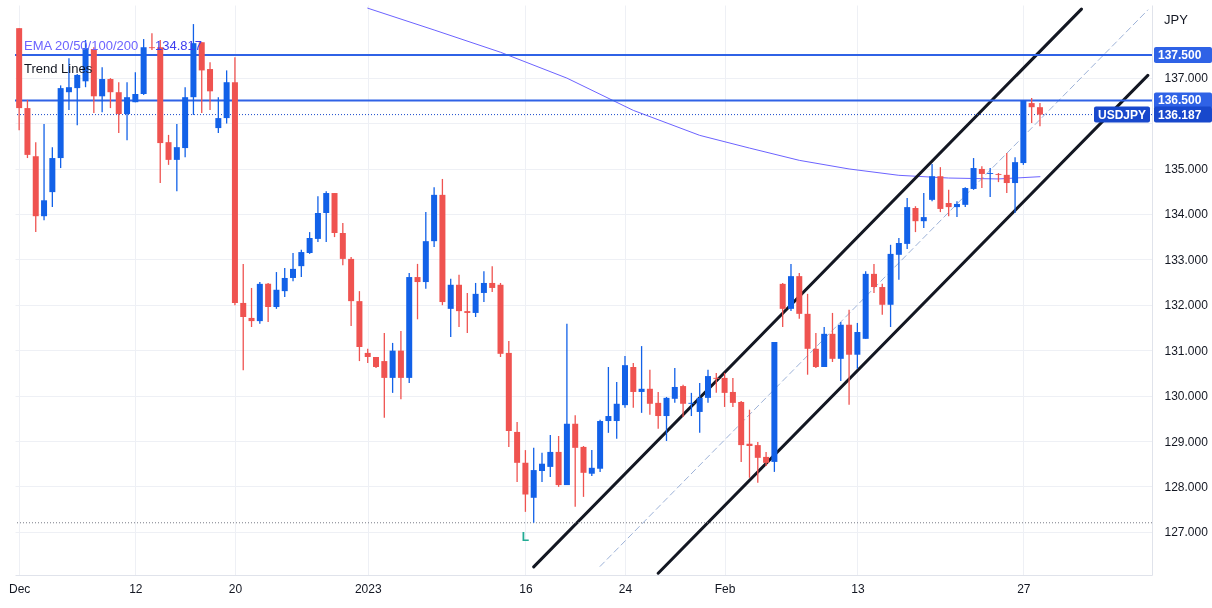 The image size is (1212, 608). I want to click on y-tick-label: 135.000, so click(1186, 169).